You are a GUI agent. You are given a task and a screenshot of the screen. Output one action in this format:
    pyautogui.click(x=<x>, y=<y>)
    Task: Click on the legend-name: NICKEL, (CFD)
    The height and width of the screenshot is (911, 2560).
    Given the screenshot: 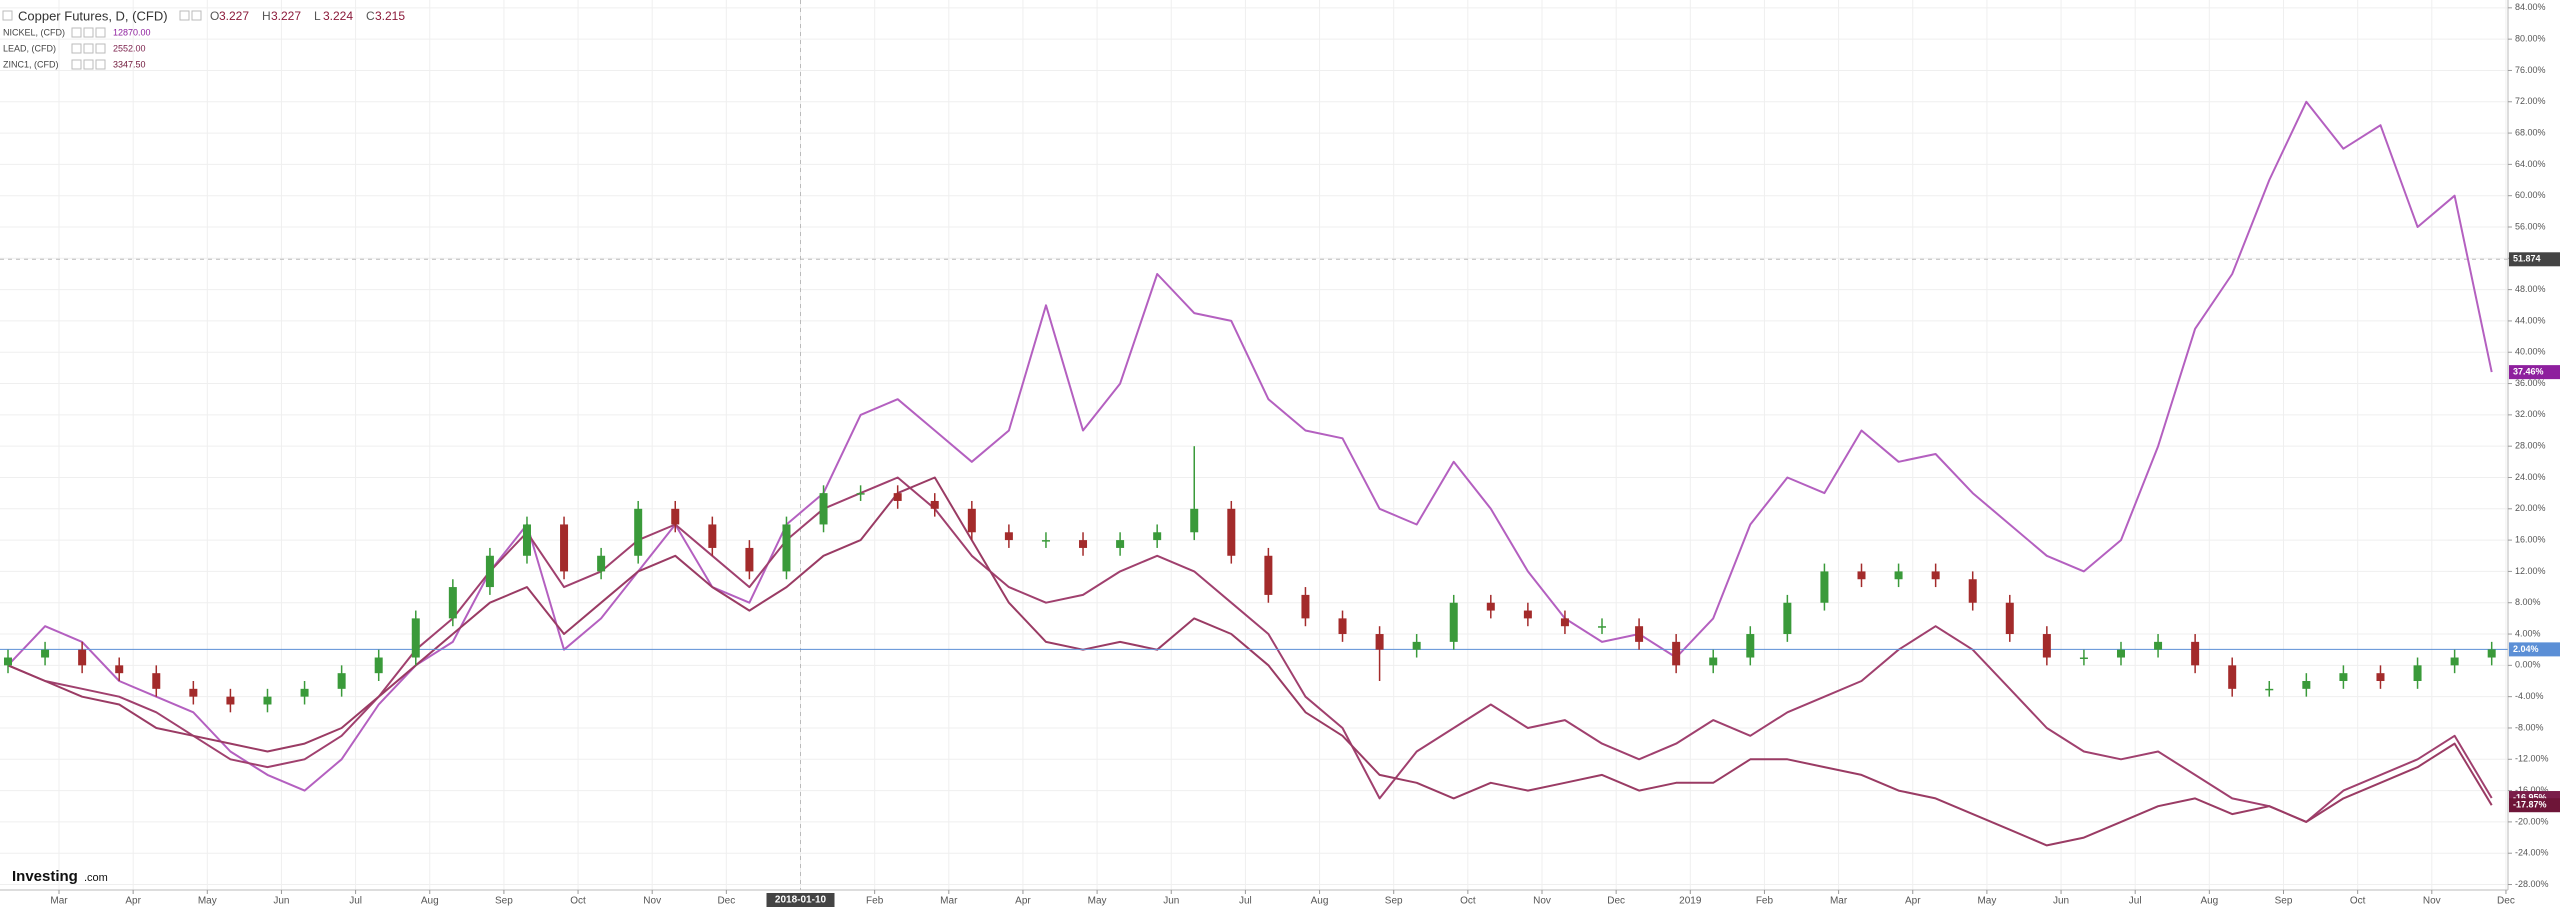 What is the action you would take?
    pyautogui.click(x=34, y=32)
    